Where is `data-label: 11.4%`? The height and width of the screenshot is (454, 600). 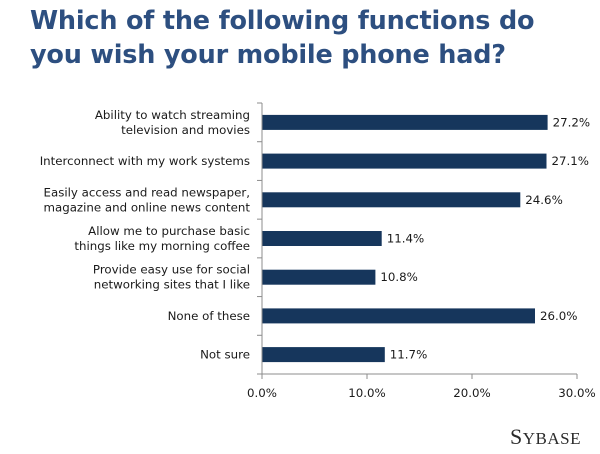
data-label: 11.4% is located at coordinates (405, 239).